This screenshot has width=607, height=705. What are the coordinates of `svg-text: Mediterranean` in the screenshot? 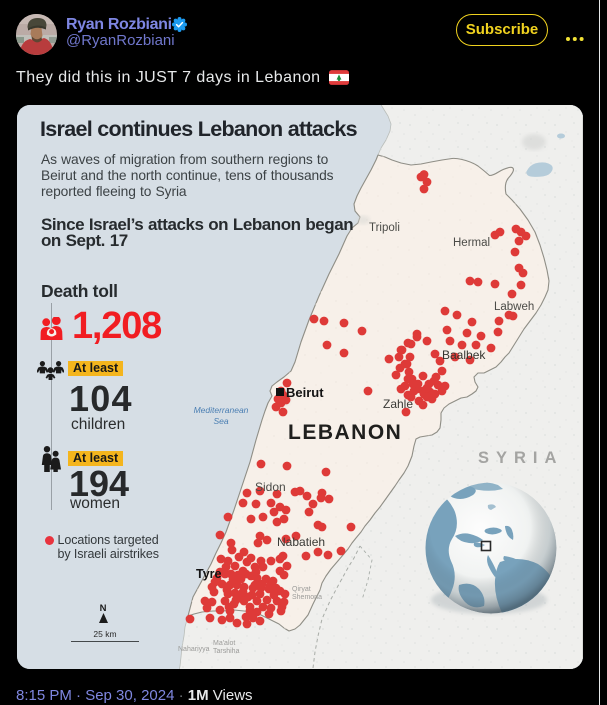 It's located at (221, 410).